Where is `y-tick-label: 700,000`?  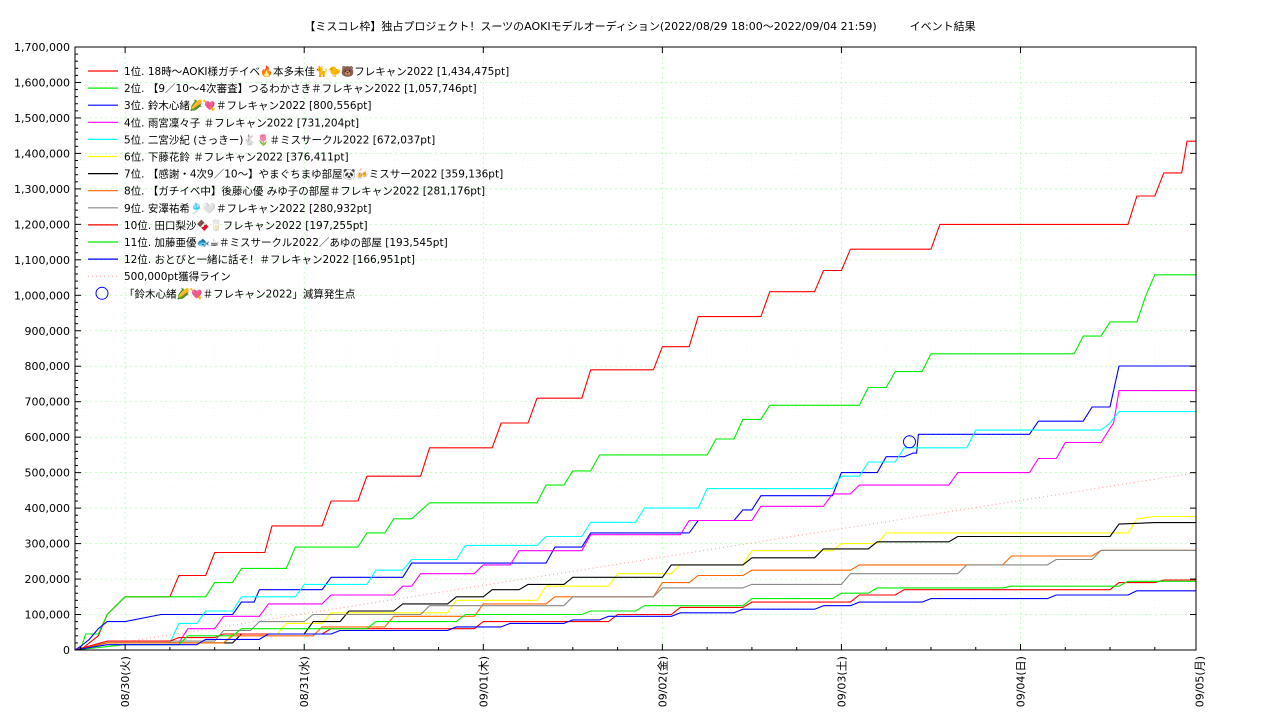 y-tick-label: 700,000 is located at coordinates (48, 402).